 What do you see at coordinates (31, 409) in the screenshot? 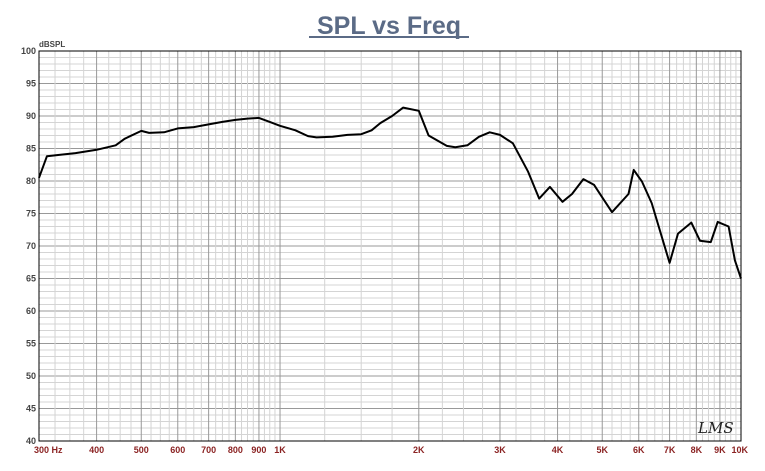
I see `y-tick-label: 45` at bounding box center [31, 409].